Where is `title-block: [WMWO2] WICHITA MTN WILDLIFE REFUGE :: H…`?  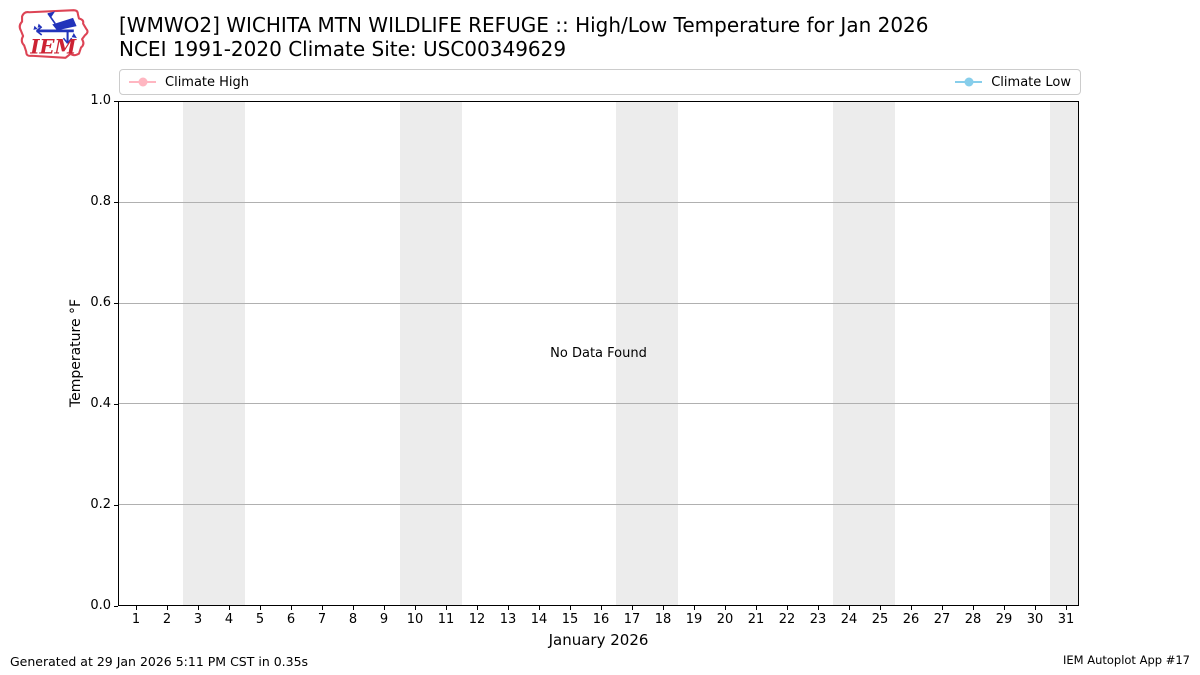
title-block: [WMWO2] WICHITA MTN WILDLIFE REFUGE :: H… is located at coordinates (524, 37).